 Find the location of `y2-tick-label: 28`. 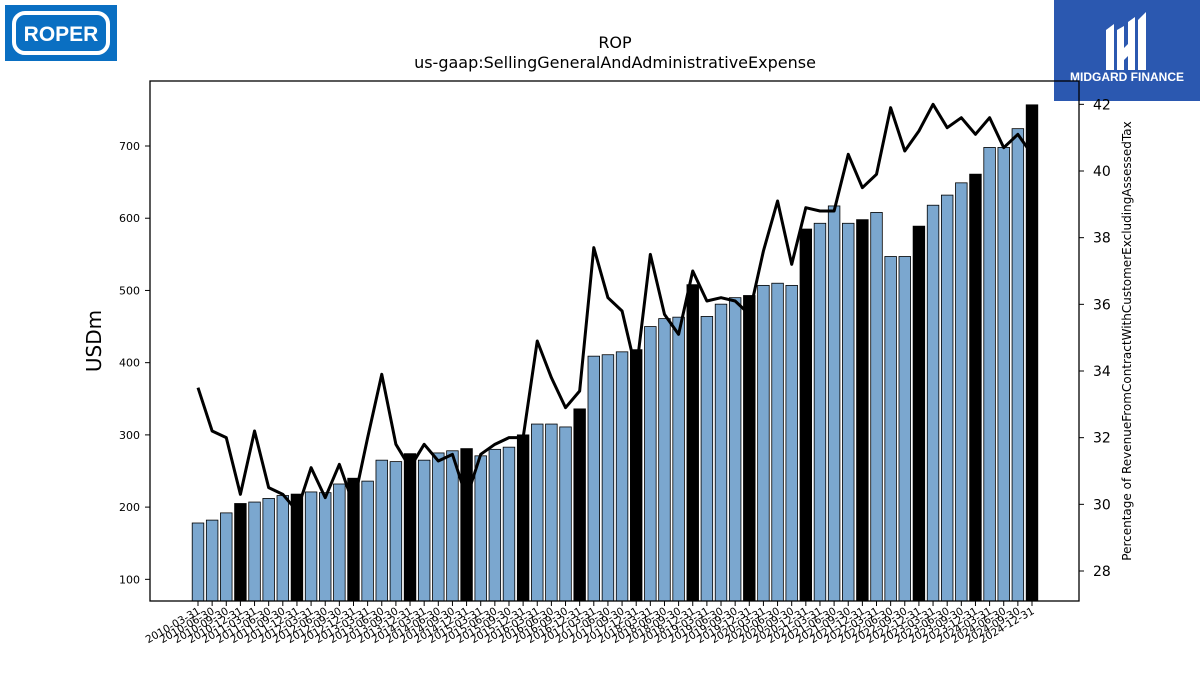

y2-tick-label: 28 is located at coordinates (1102, 572).